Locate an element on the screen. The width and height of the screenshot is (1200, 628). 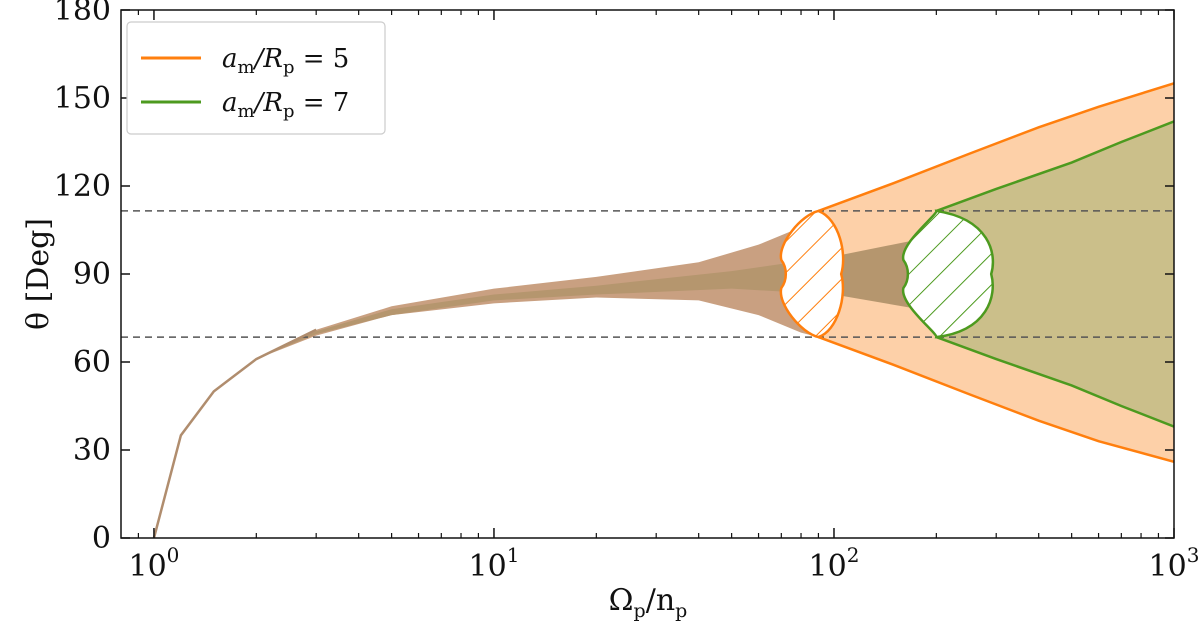
x-tick-label-10: 10¹ is located at coordinates (494, 563).